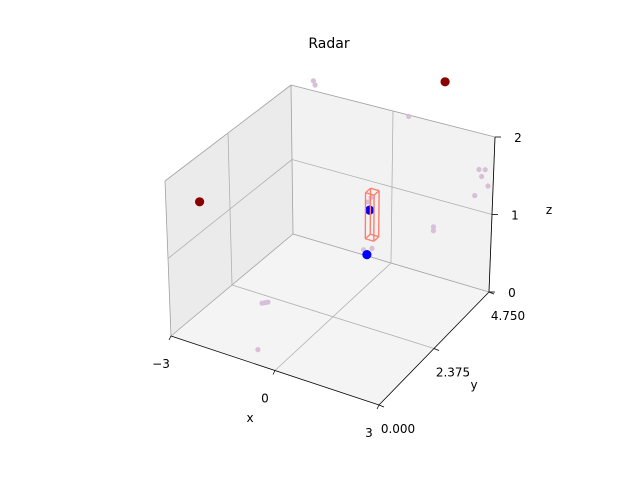 This screenshot has height=480, width=640. I want to click on x-tick-label: 3, so click(369, 433).